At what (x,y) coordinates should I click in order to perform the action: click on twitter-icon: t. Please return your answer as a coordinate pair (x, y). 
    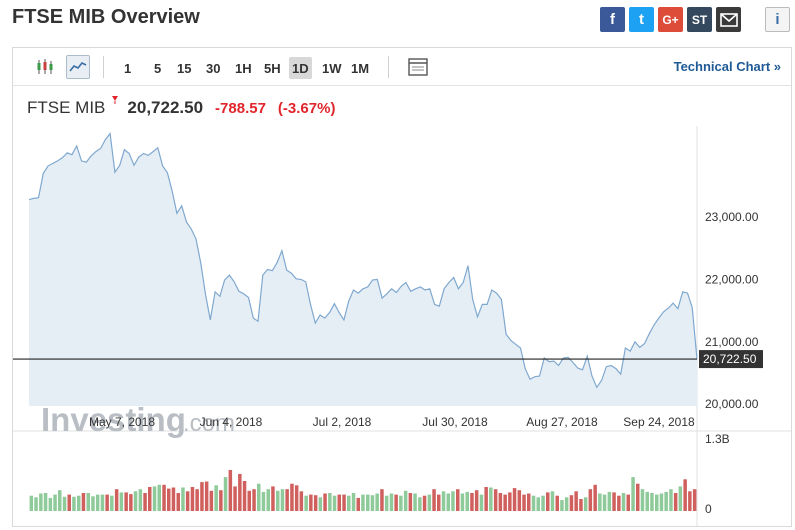
    Looking at the image, I should click on (641, 19).